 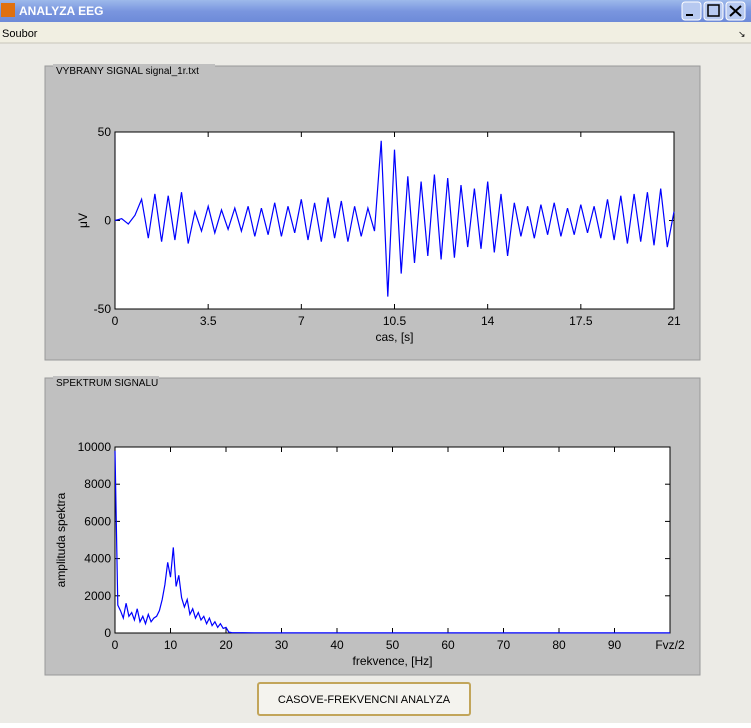 What do you see at coordinates (691, 11) in the screenshot?
I see `minimize-button` at bounding box center [691, 11].